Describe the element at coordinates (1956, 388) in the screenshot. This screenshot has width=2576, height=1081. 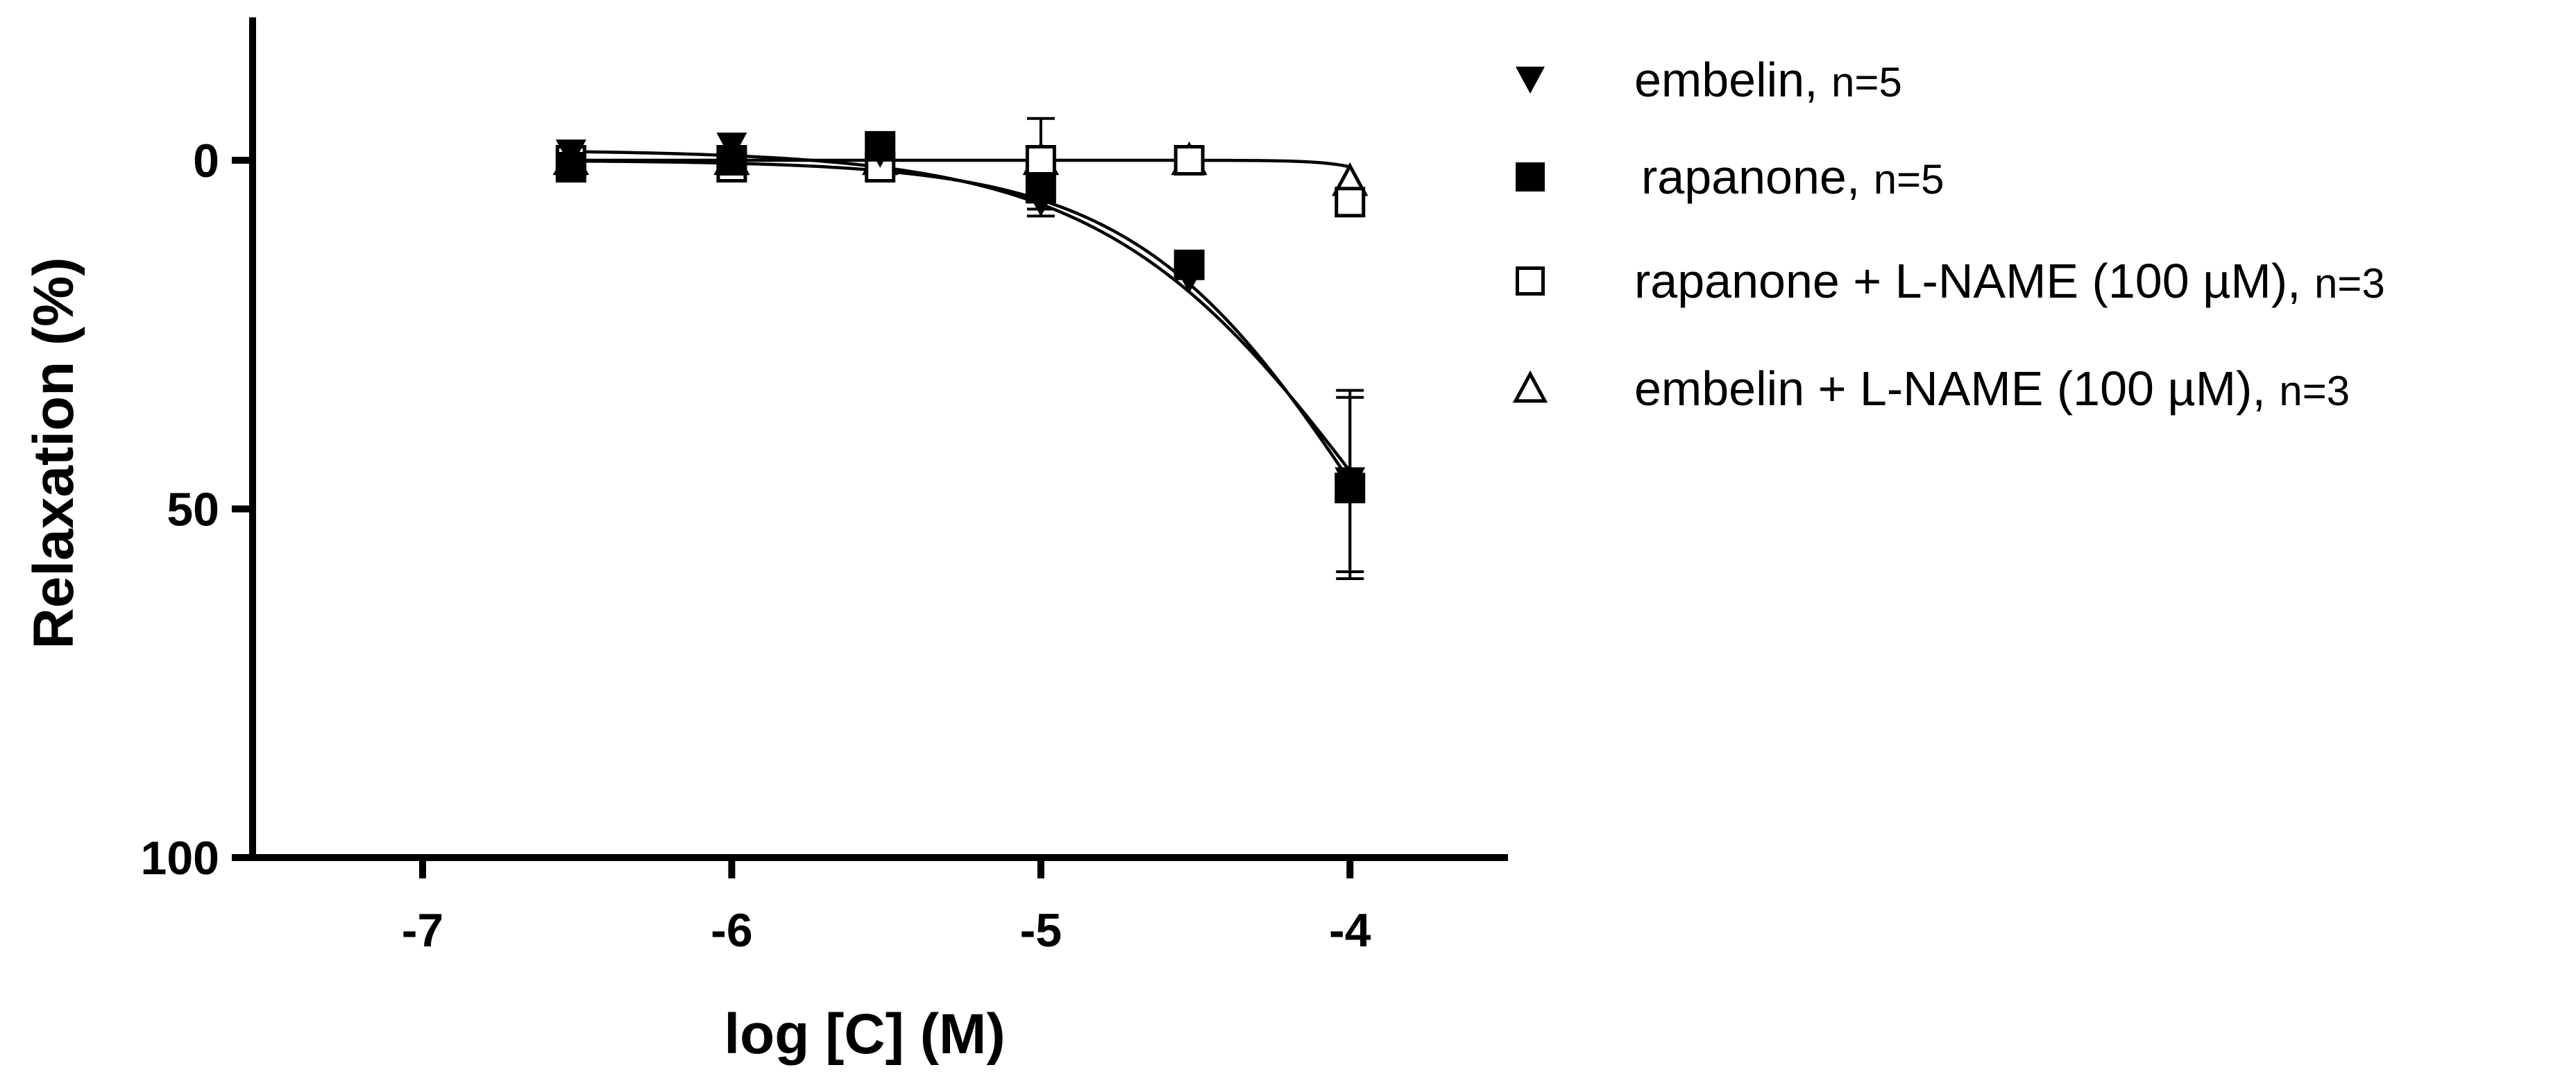
I see `legend-label-main: embelin + L-NAME (100 µM),` at that location.